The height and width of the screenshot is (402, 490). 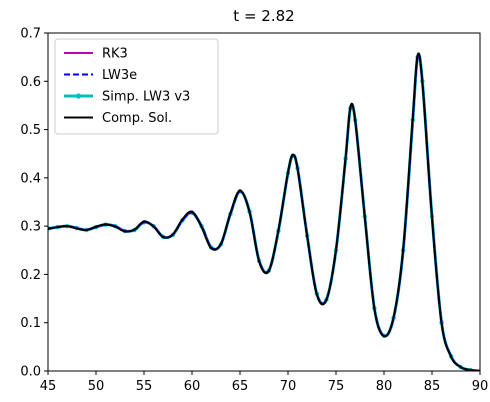 I want to click on x-tick-label: 70, so click(x=288, y=386).